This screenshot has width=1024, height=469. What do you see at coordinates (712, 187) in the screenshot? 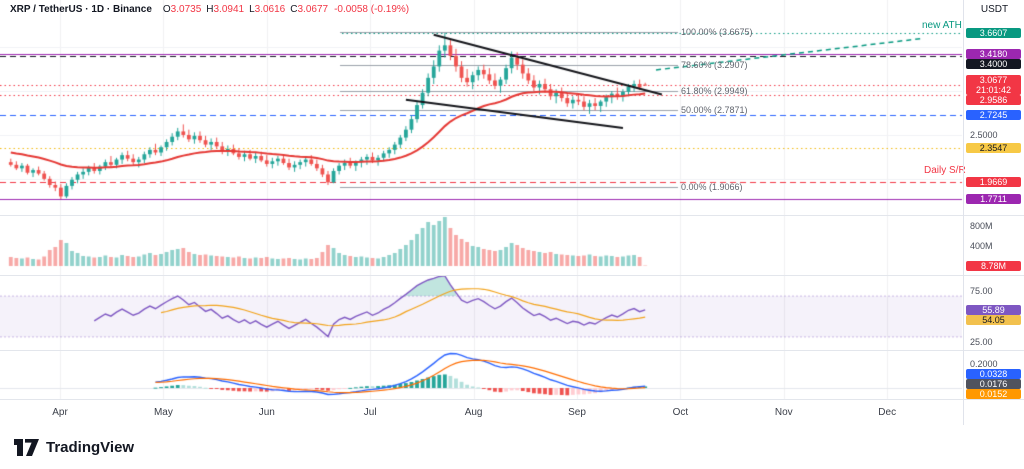
I see `fib-level-label: 0.00% (1.9066)` at bounding box center [712, 187].